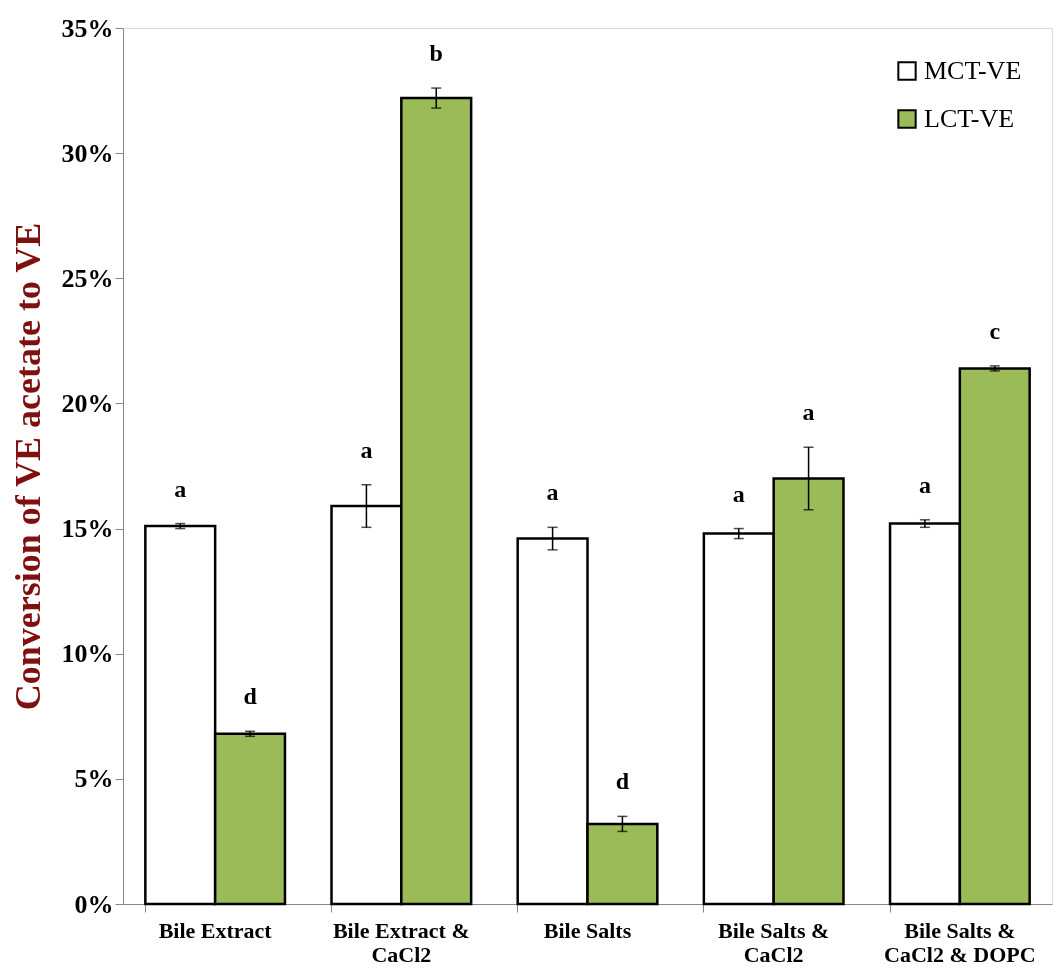  Describe the element at coordinates (87, 529) in the screenshot. I see `y-tick-label: 15%` at that location.